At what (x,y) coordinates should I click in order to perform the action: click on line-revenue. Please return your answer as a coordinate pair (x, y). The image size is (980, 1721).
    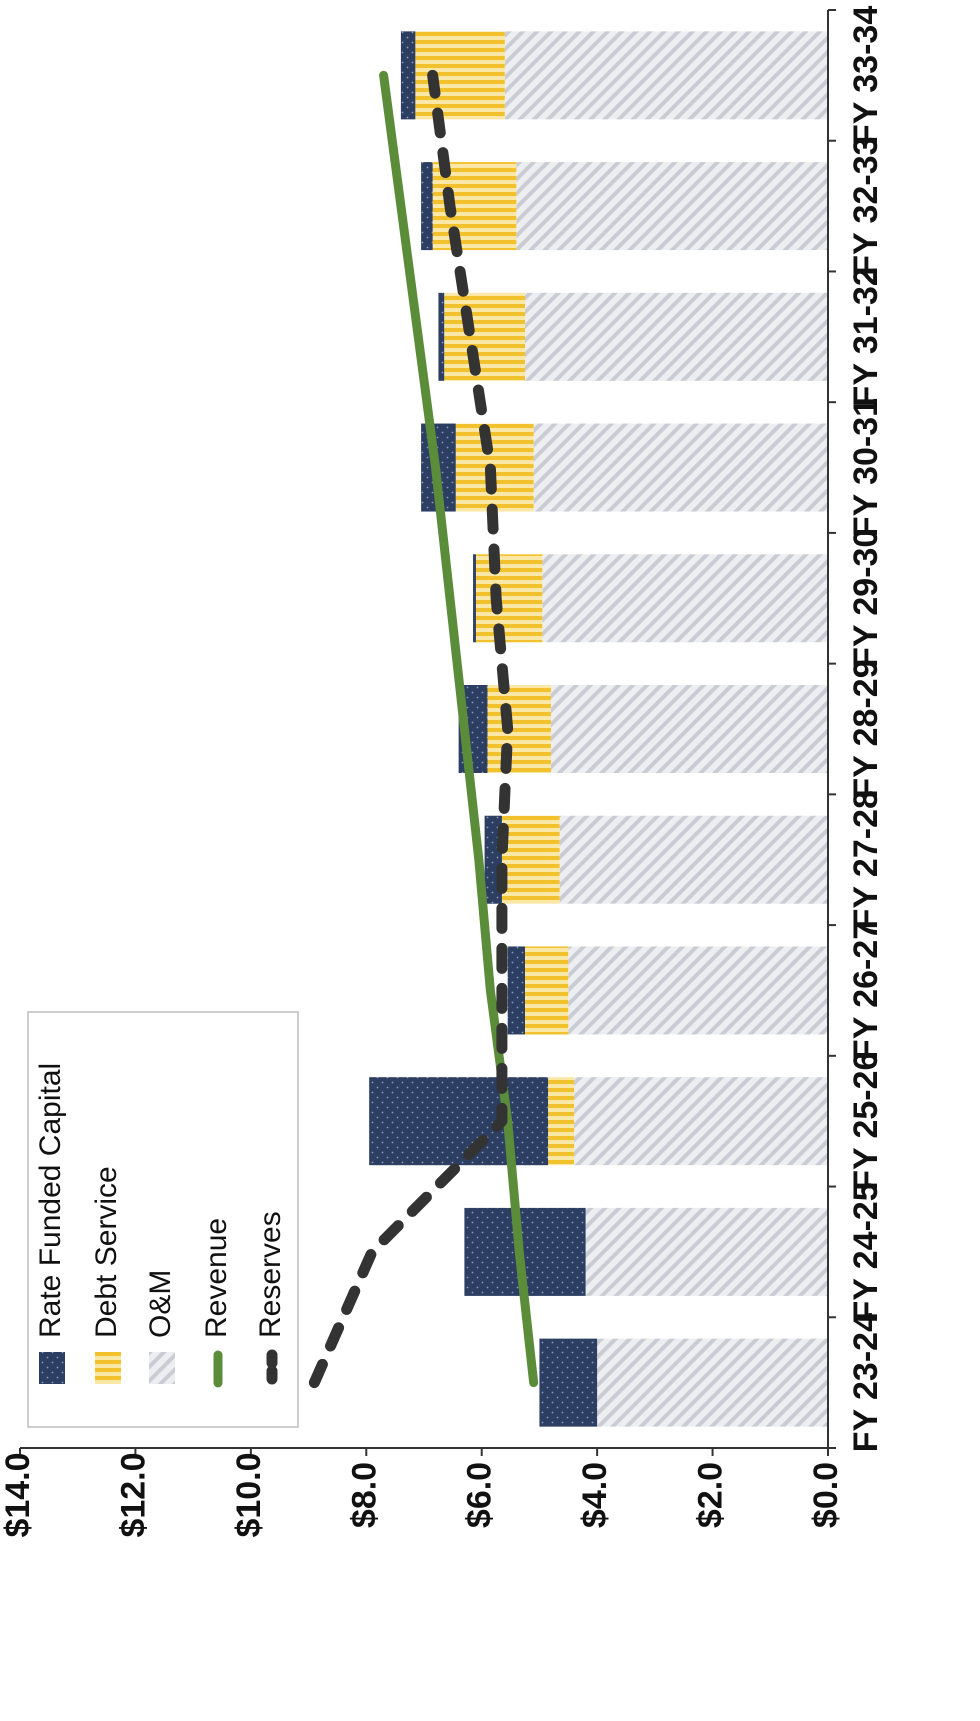
    Looking at the image, I should click on (459, 729).